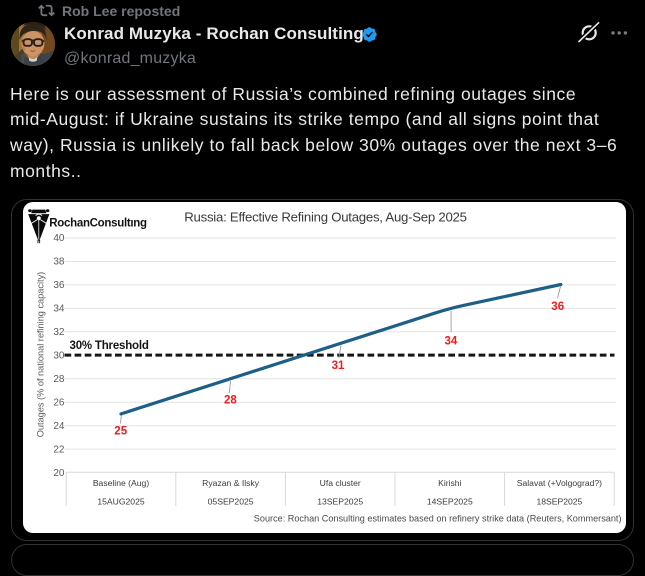 Image resolution: width=645 pixels, height=576 pixels. I want to click on svg-text: 14SEP2025, so click(450, 502).